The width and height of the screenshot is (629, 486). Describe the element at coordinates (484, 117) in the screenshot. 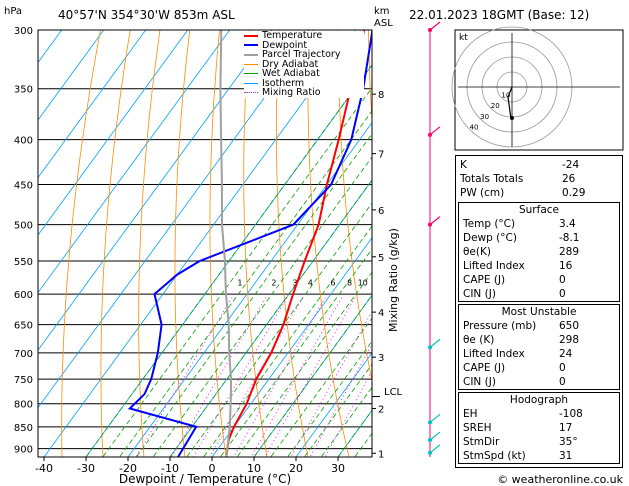

I see `hodograph-ring-label: 30` at that location.